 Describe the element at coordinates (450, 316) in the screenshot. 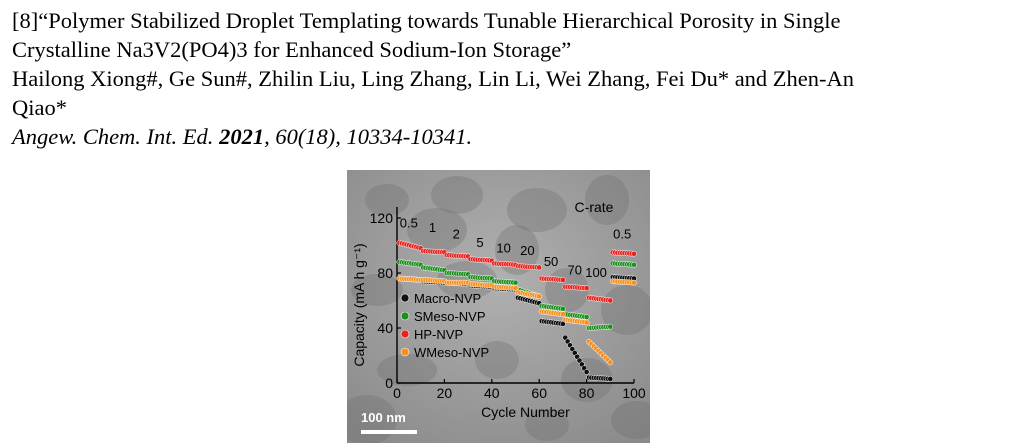

I see `legend-label: SMeso-NVP` at that location.